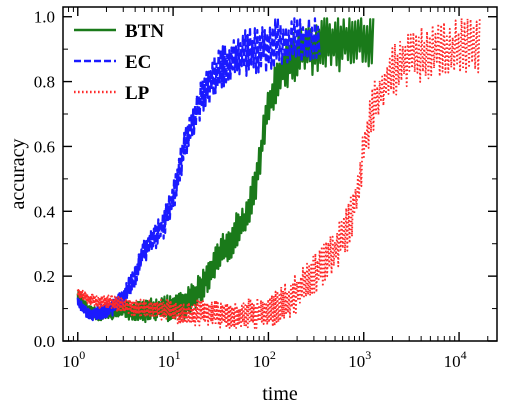 This screenshot has width=526, height=405. Describe the element at coordinates (169, 359) in the screenshot. I see `x-tick-label: 10¹` at that location.